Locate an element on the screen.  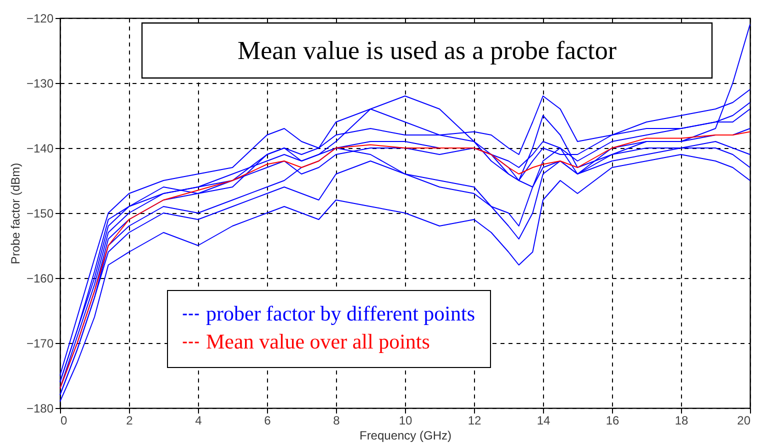
y-tick-label: −160 is located at coordinates (40, 279).